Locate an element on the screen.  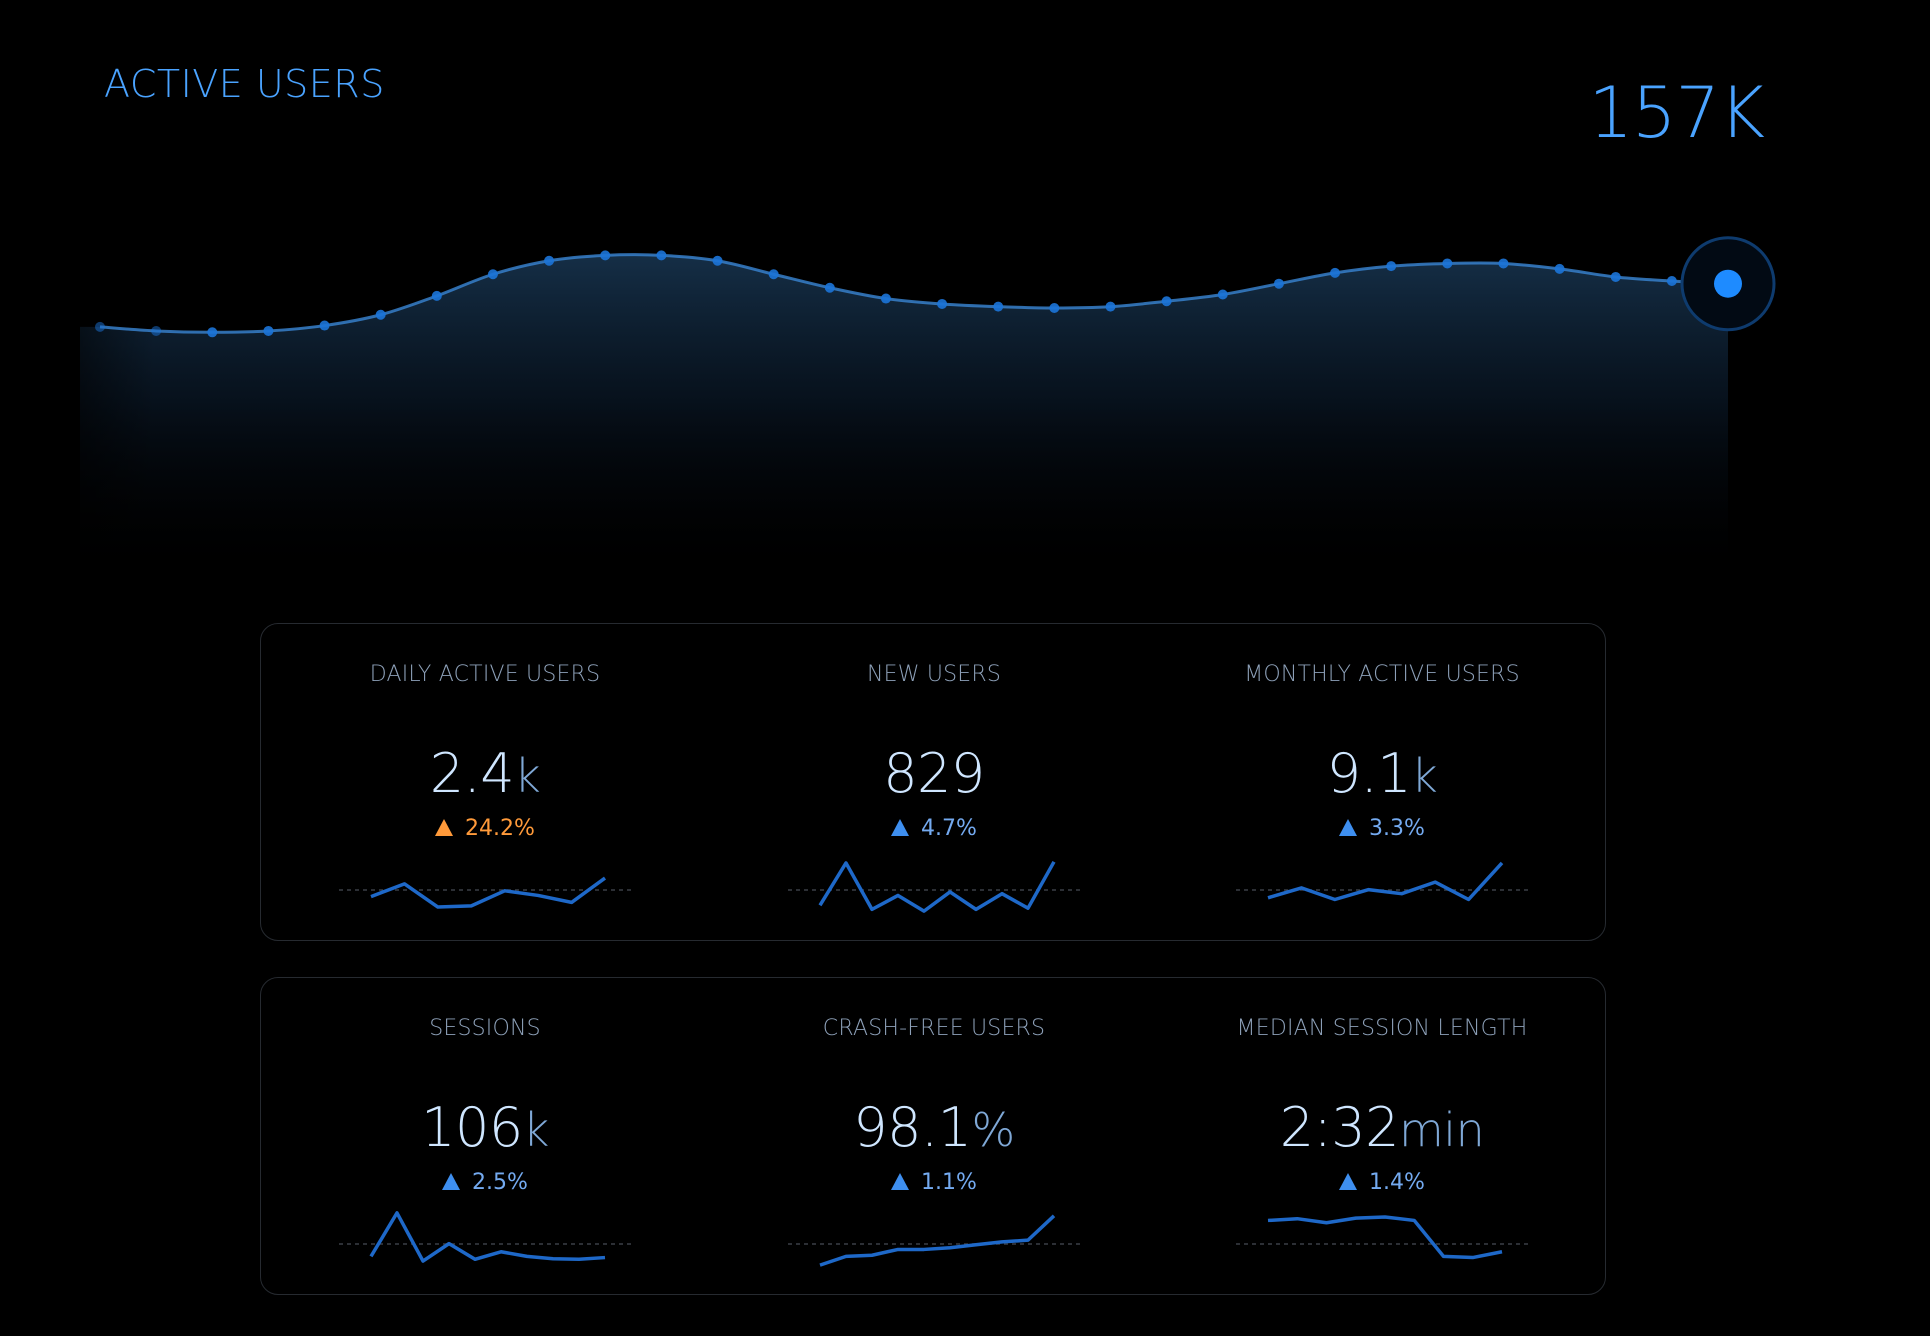
metric-delta: 1.1% is located at coordinates (934, 1182).